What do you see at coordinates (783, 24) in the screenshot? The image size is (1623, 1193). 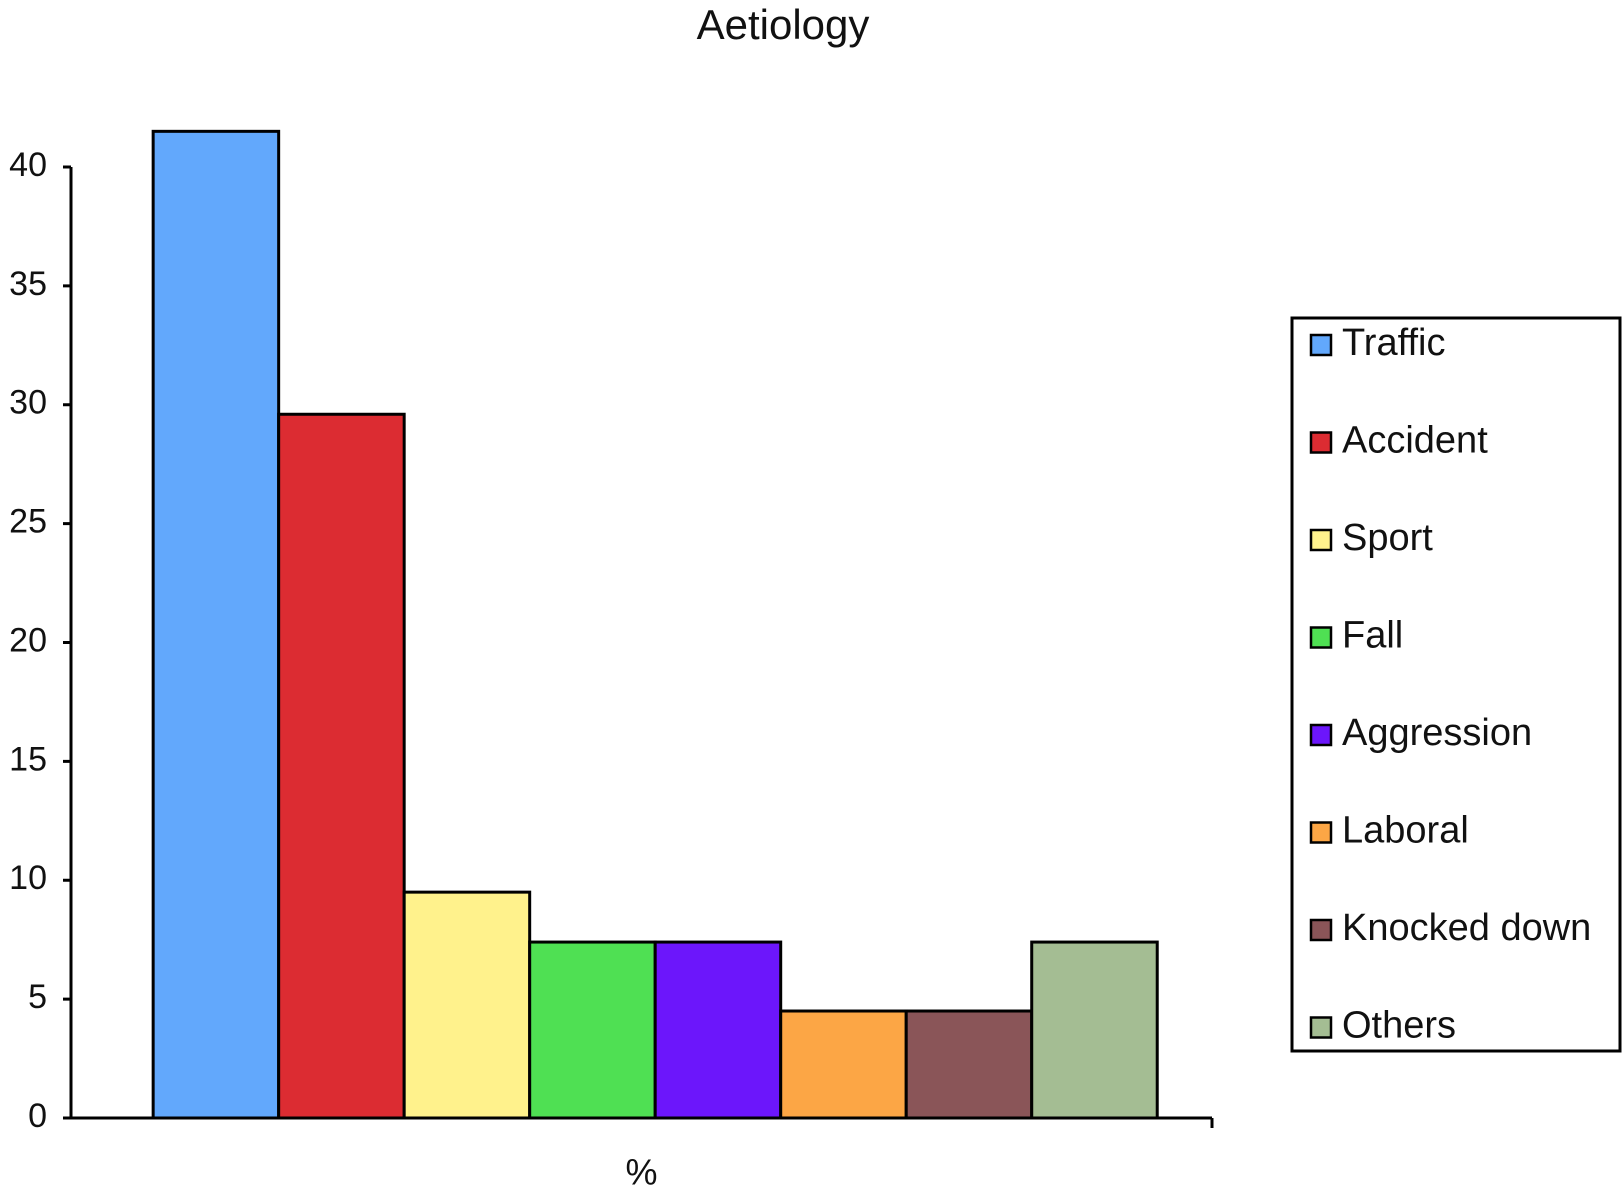 I see `chart-title: Aetiology` at bounding box center [783, 24].